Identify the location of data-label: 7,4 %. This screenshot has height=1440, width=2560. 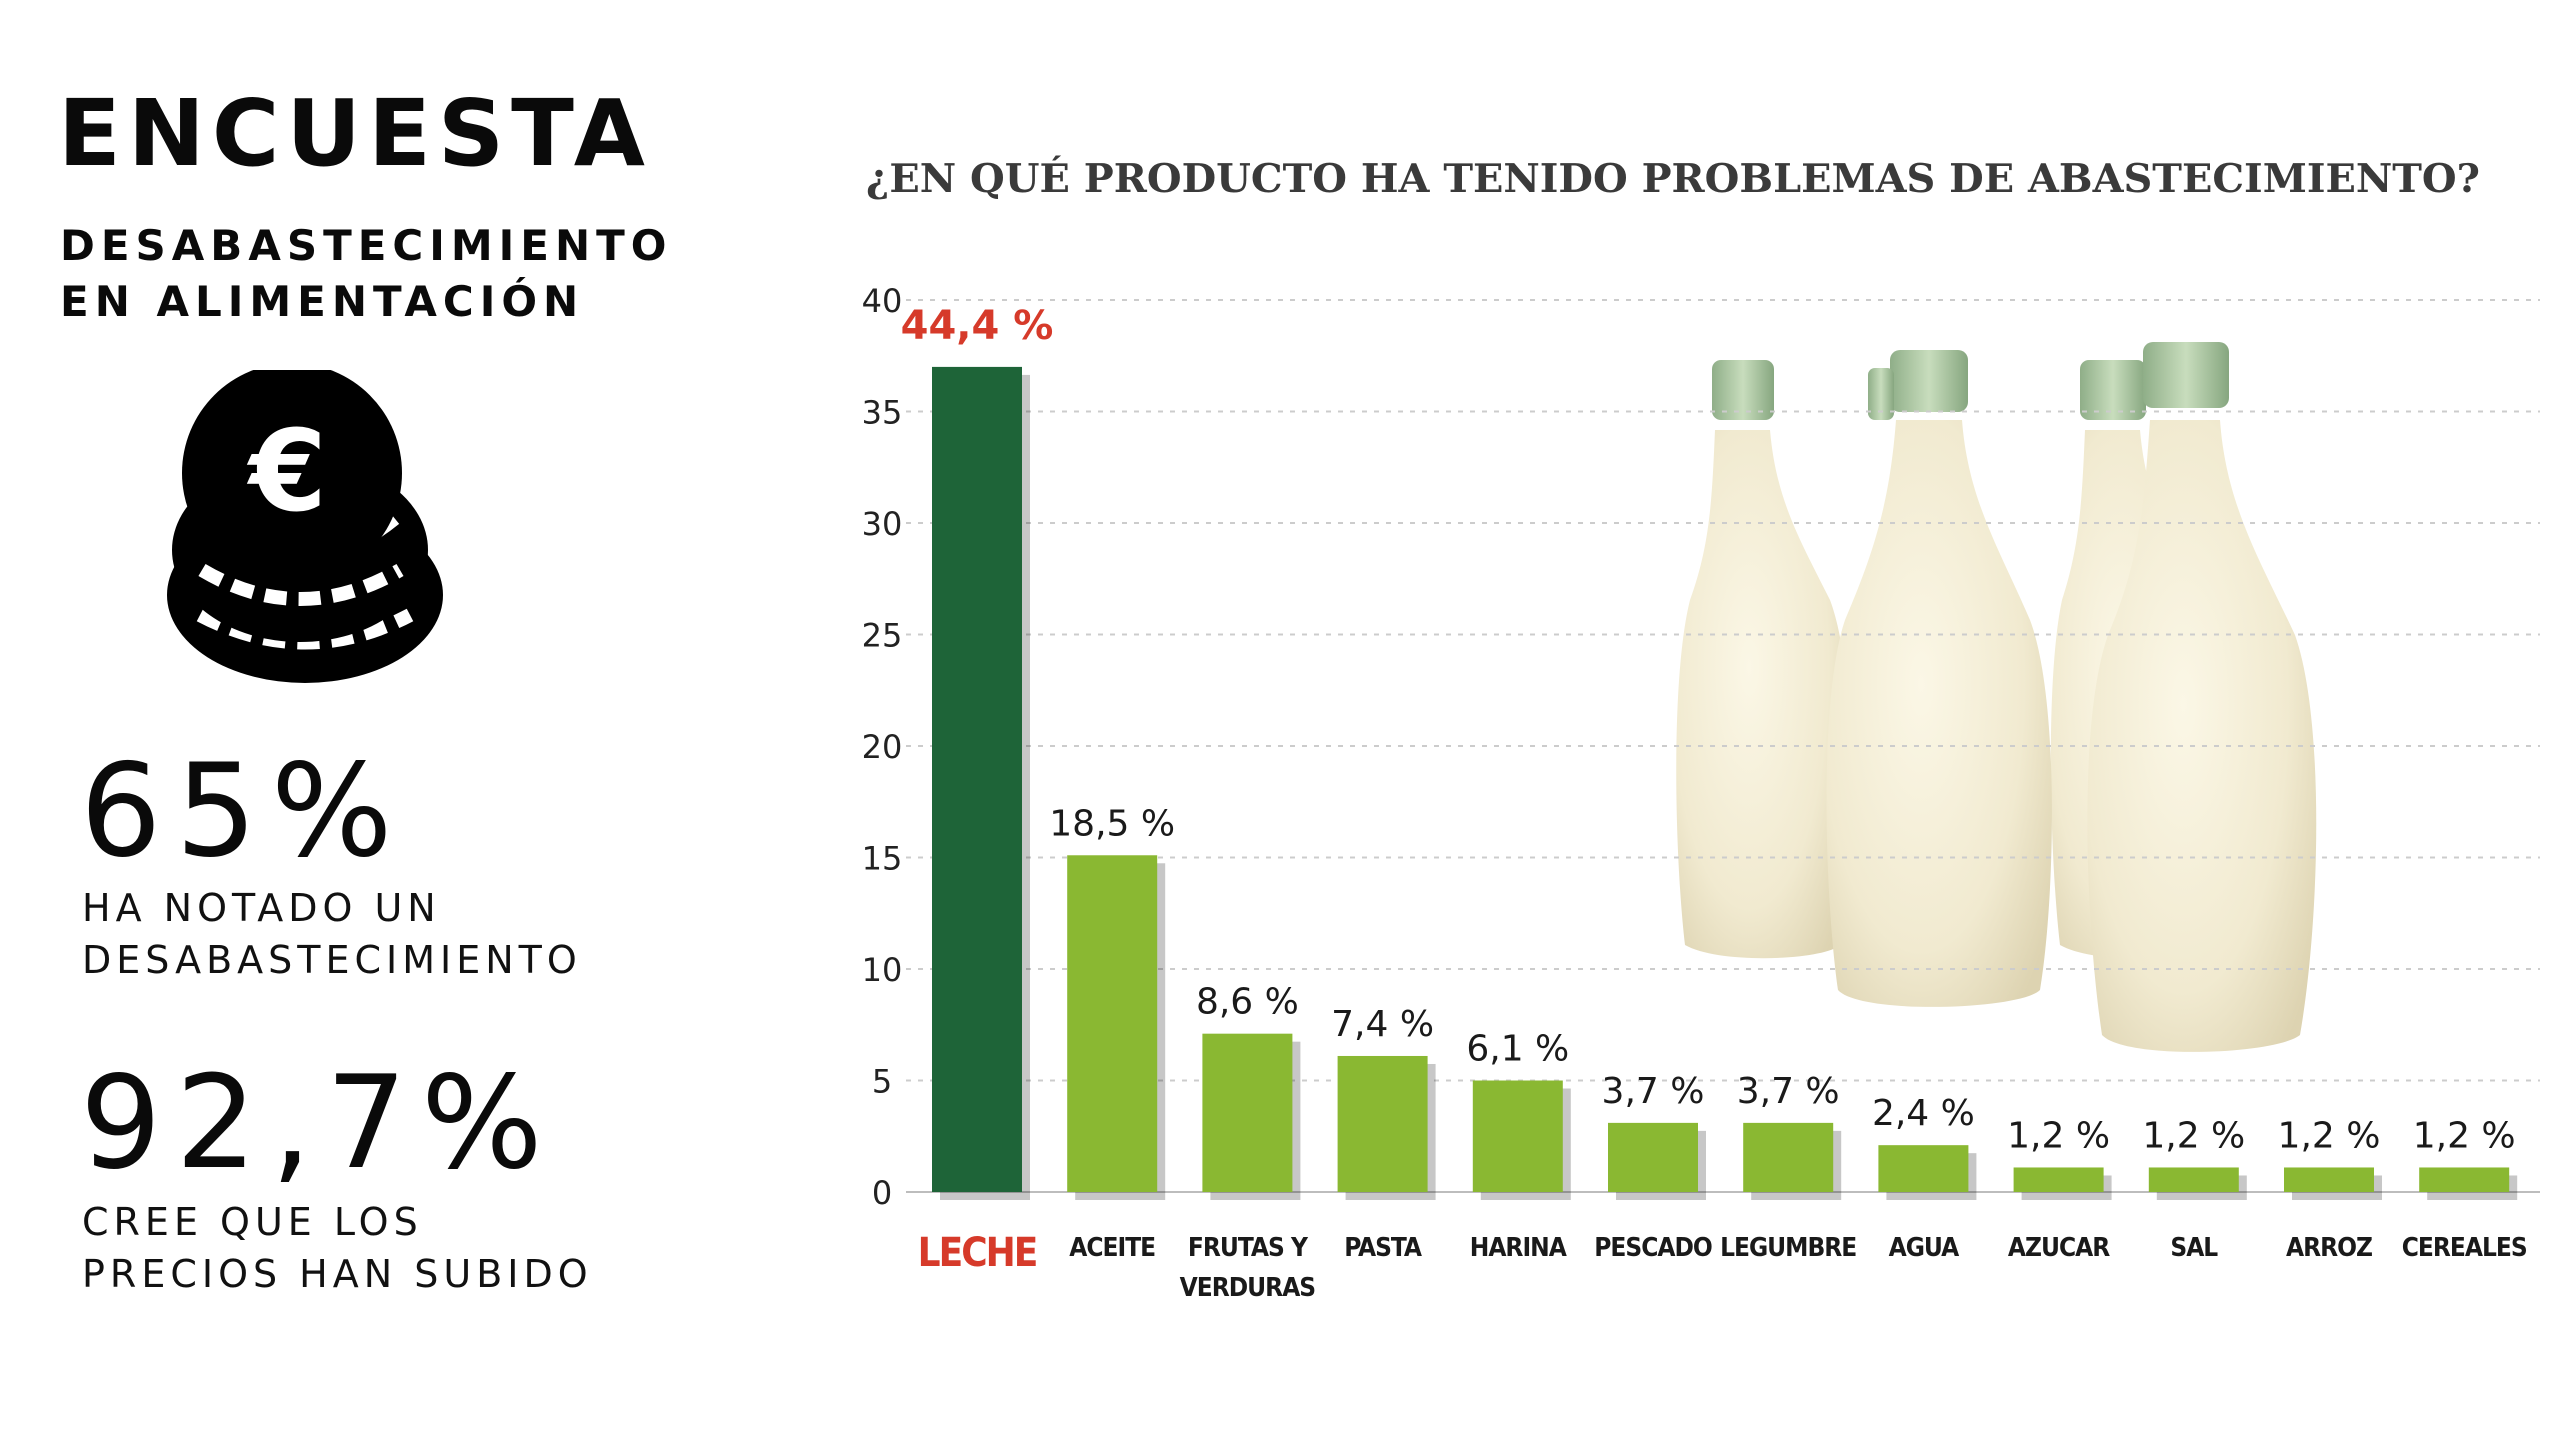
(1382, 1024).